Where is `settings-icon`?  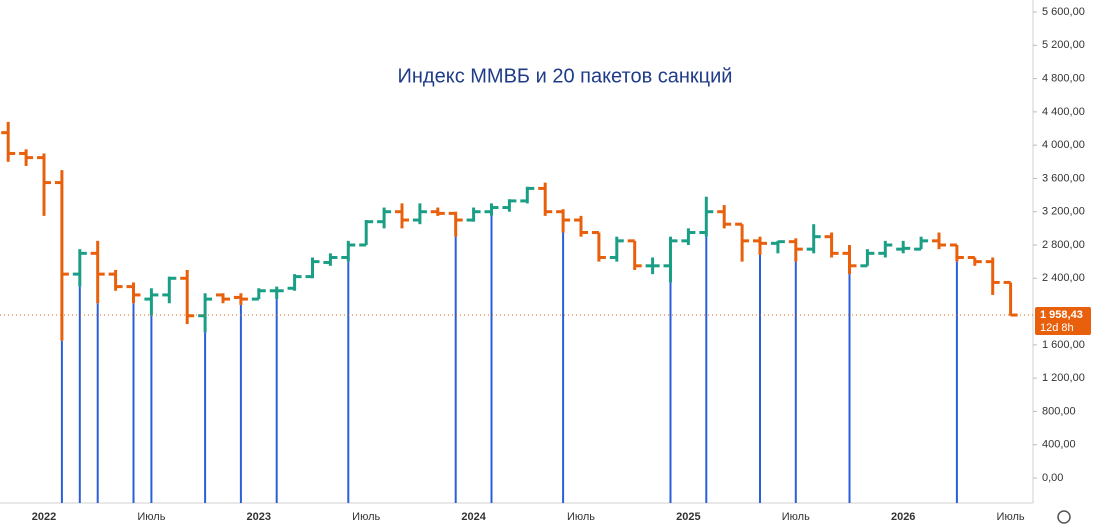
settings-icon is located at coordinates (1064, 517).